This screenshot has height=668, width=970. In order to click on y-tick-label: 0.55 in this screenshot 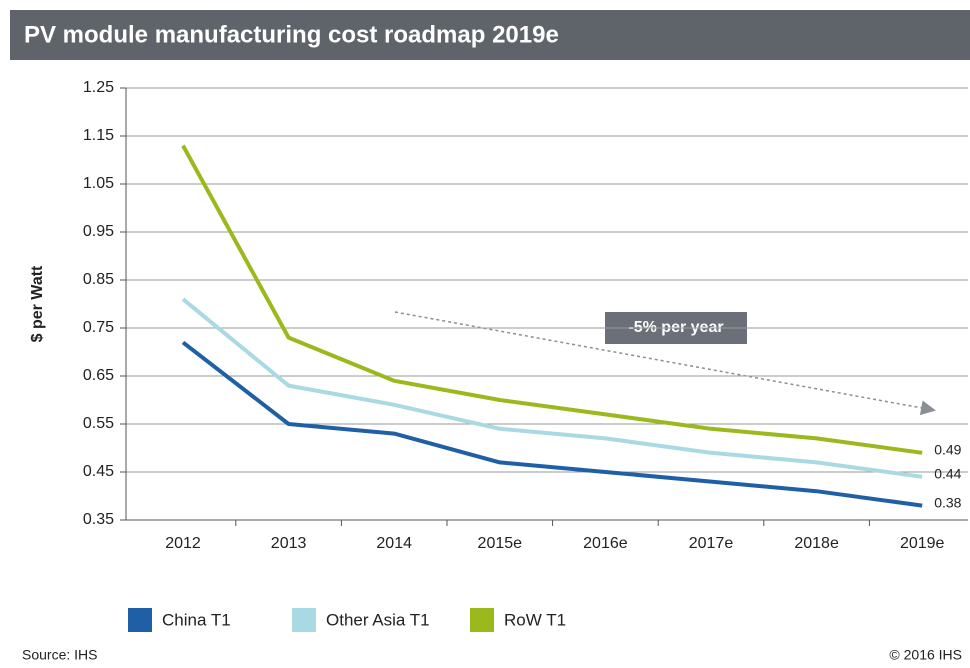, I will do `click(98, 423)`.